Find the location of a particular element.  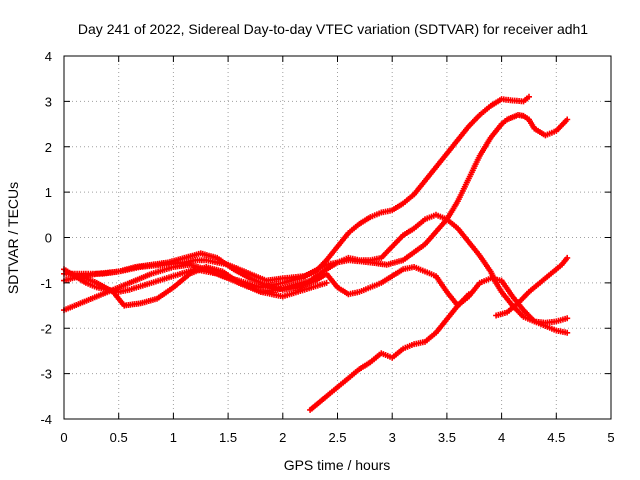

x-tick-label: 1.5 is located at coordinates (228, 437).